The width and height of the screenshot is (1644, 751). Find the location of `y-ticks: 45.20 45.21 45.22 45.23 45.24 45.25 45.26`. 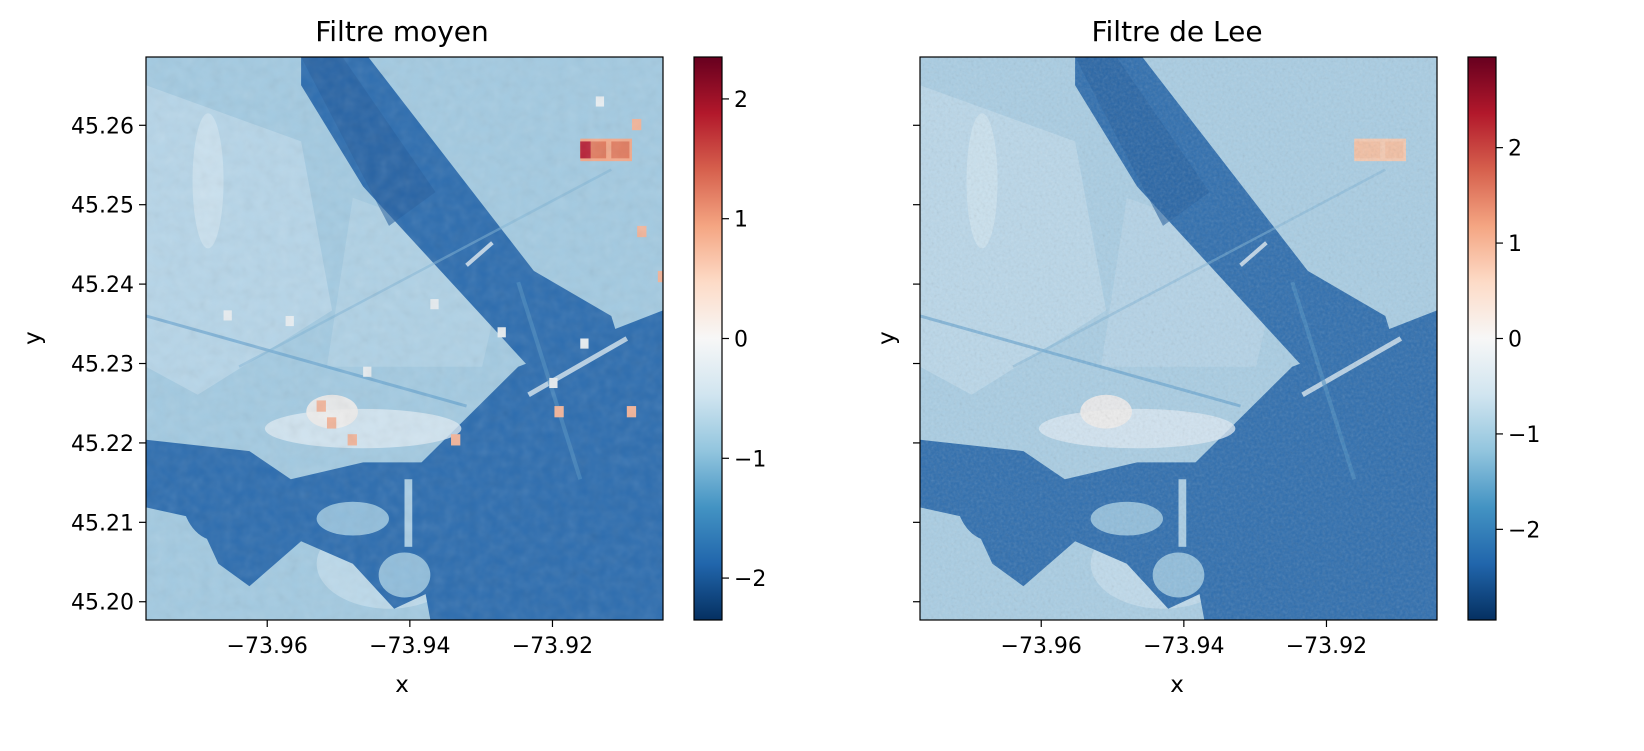

y-ticks: 45.20 45.21 45.22 45.23 45.24 45.25 45.26 is located at coordinates (108, 365).